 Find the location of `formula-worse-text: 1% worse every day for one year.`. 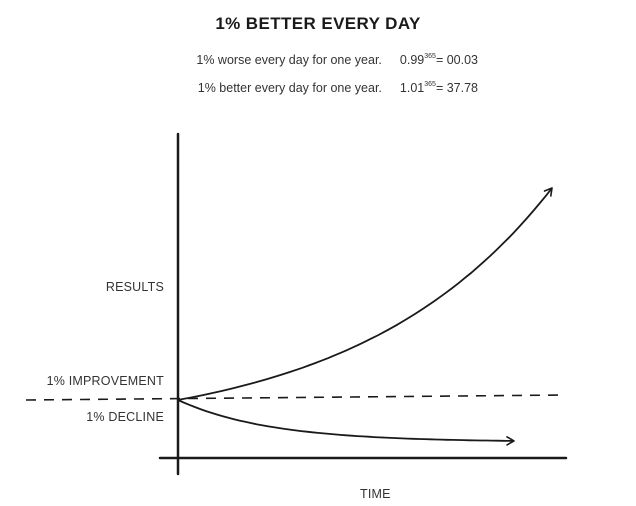

formula-worse-text: 1% worse every day for one year. is located at coordinates (289, 60).